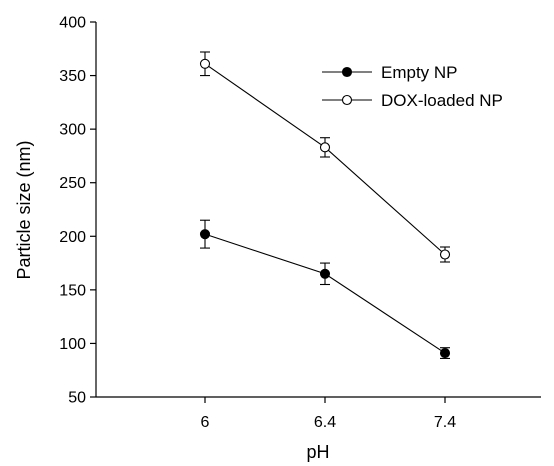 The image size is (554, 466). I want to click on y-tick-label: 350, so click(72, 76).